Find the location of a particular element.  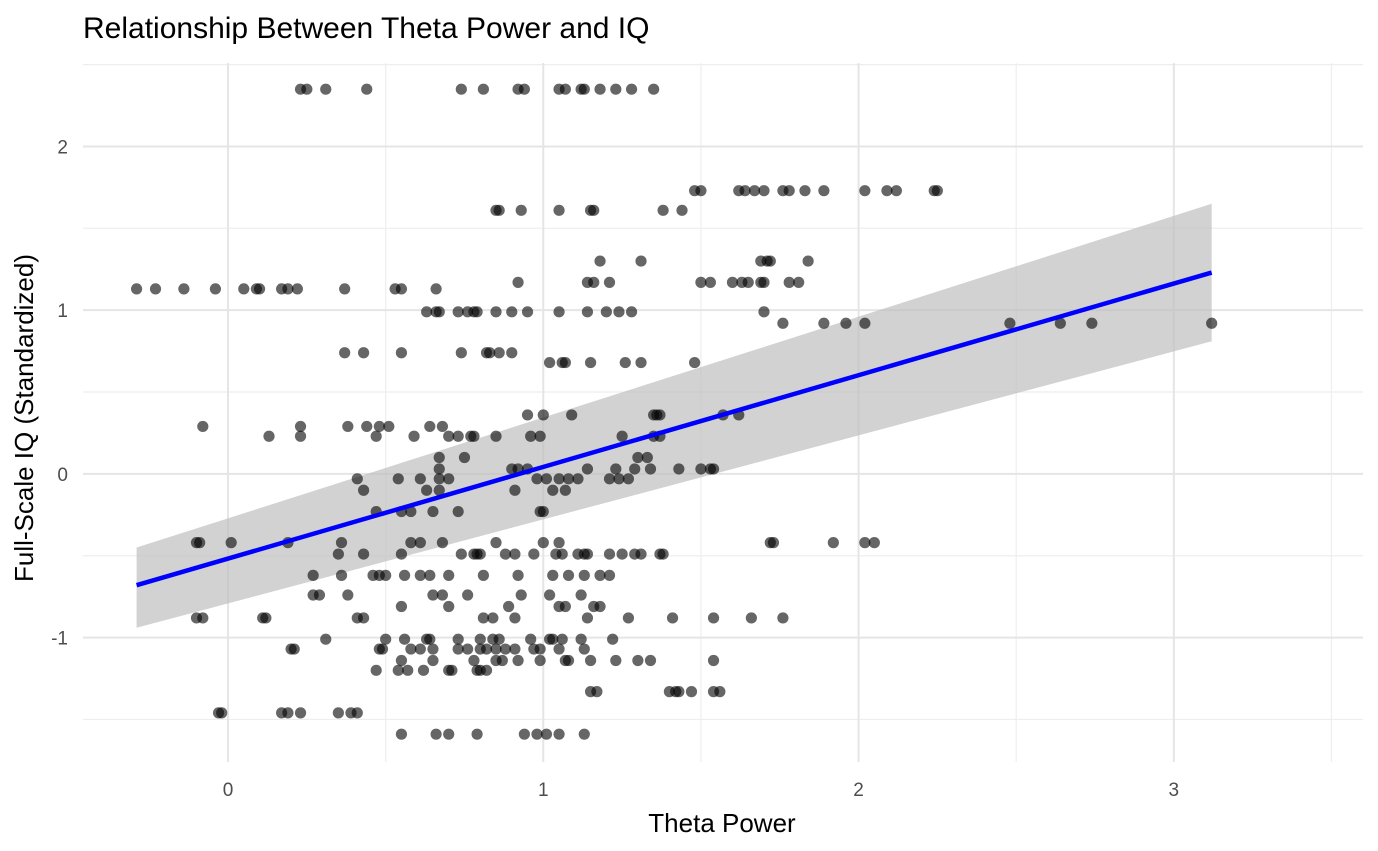

chart-title: Relationship Between Theta Power and IQ is located at coordinates (366, 28).